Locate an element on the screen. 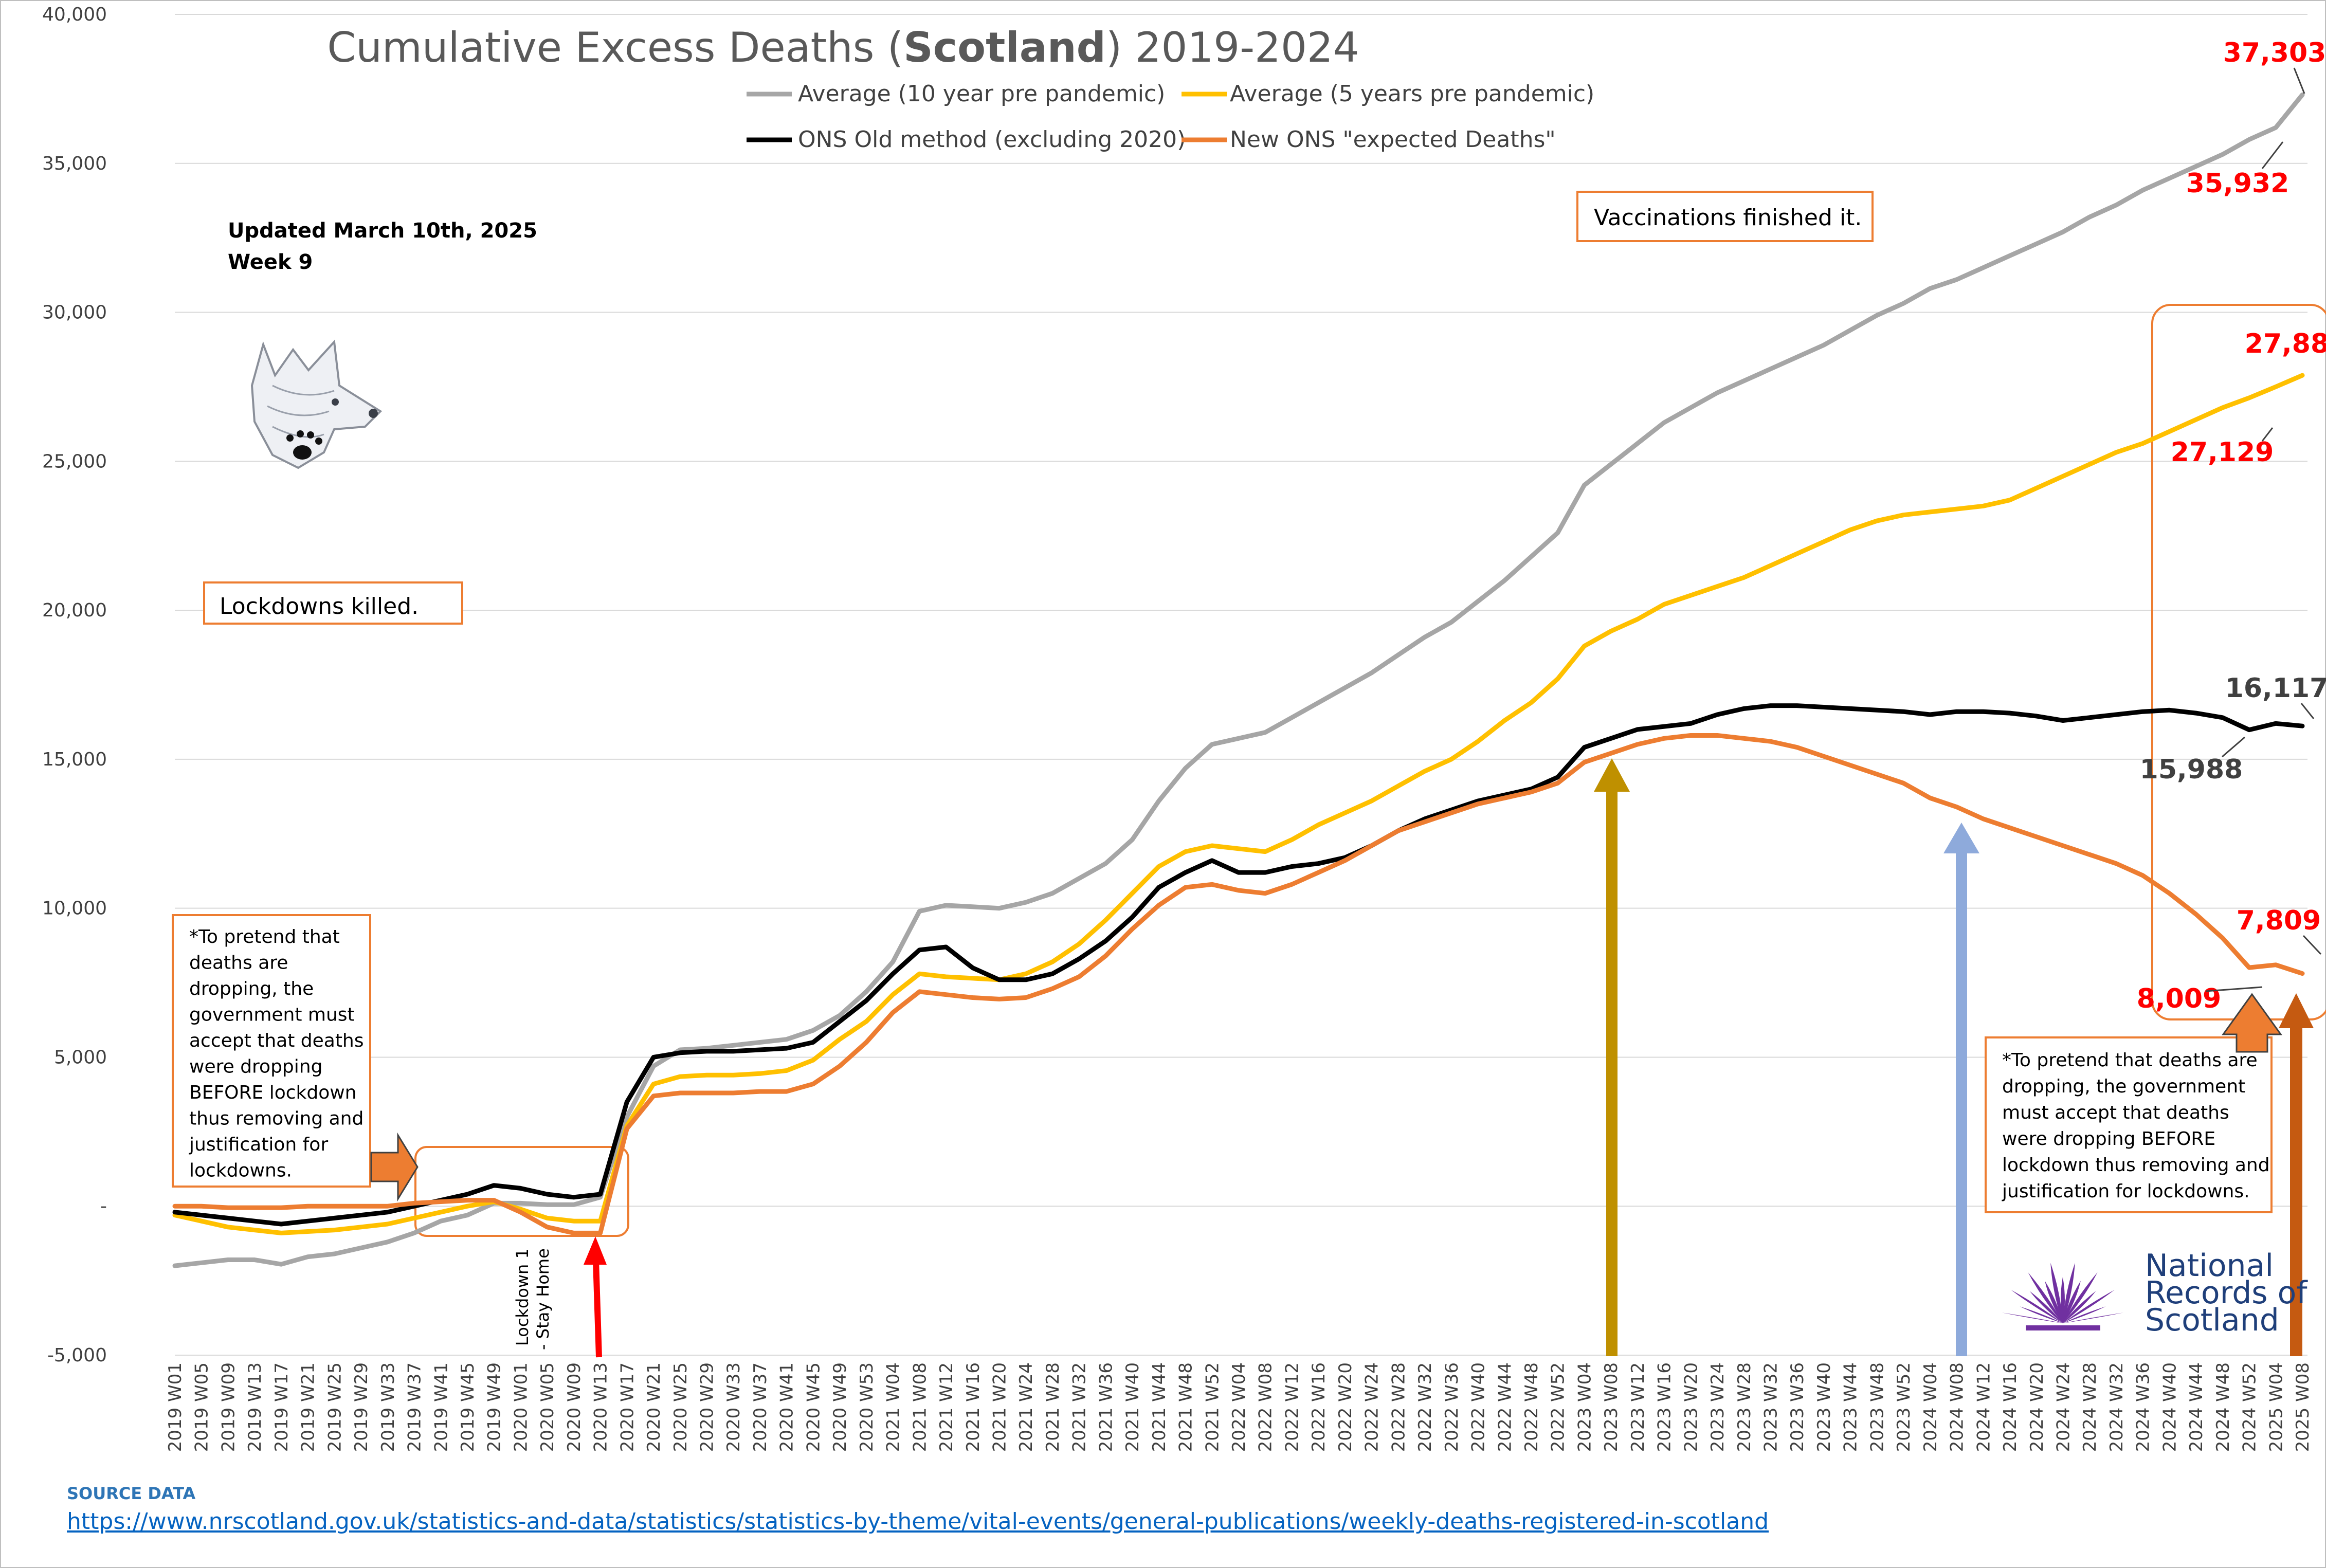 The image size is (2326, 1568). x-tick-label: 2019 W25 is located at coordinates (334, 1407).